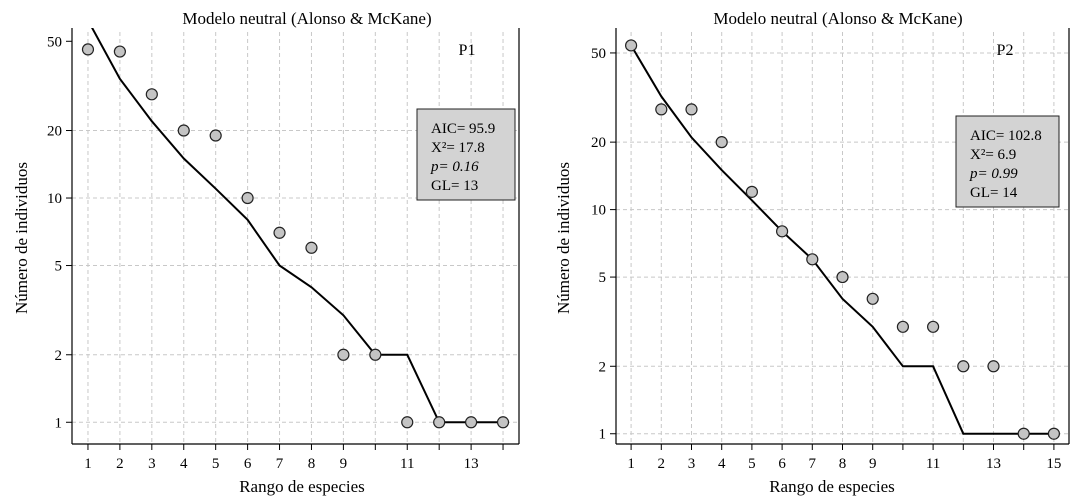 The image size is (1079, 501). What do you see at coordinates (993, 155) in the screenshot?
I see `stats-line: X²= 6.9` at bounding box center [993, 155].